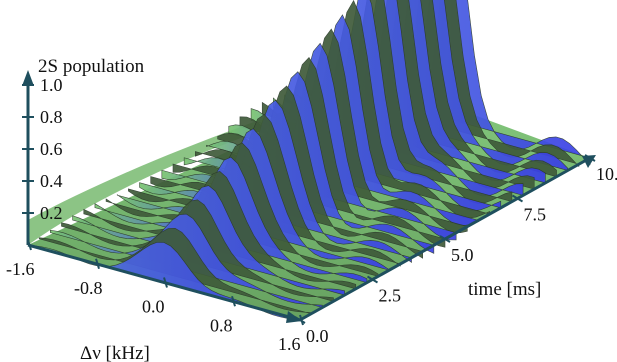 The width and height of the screenshot is (617, 362). I want to click on z-tick-label: 1.0, so click(51, 85).